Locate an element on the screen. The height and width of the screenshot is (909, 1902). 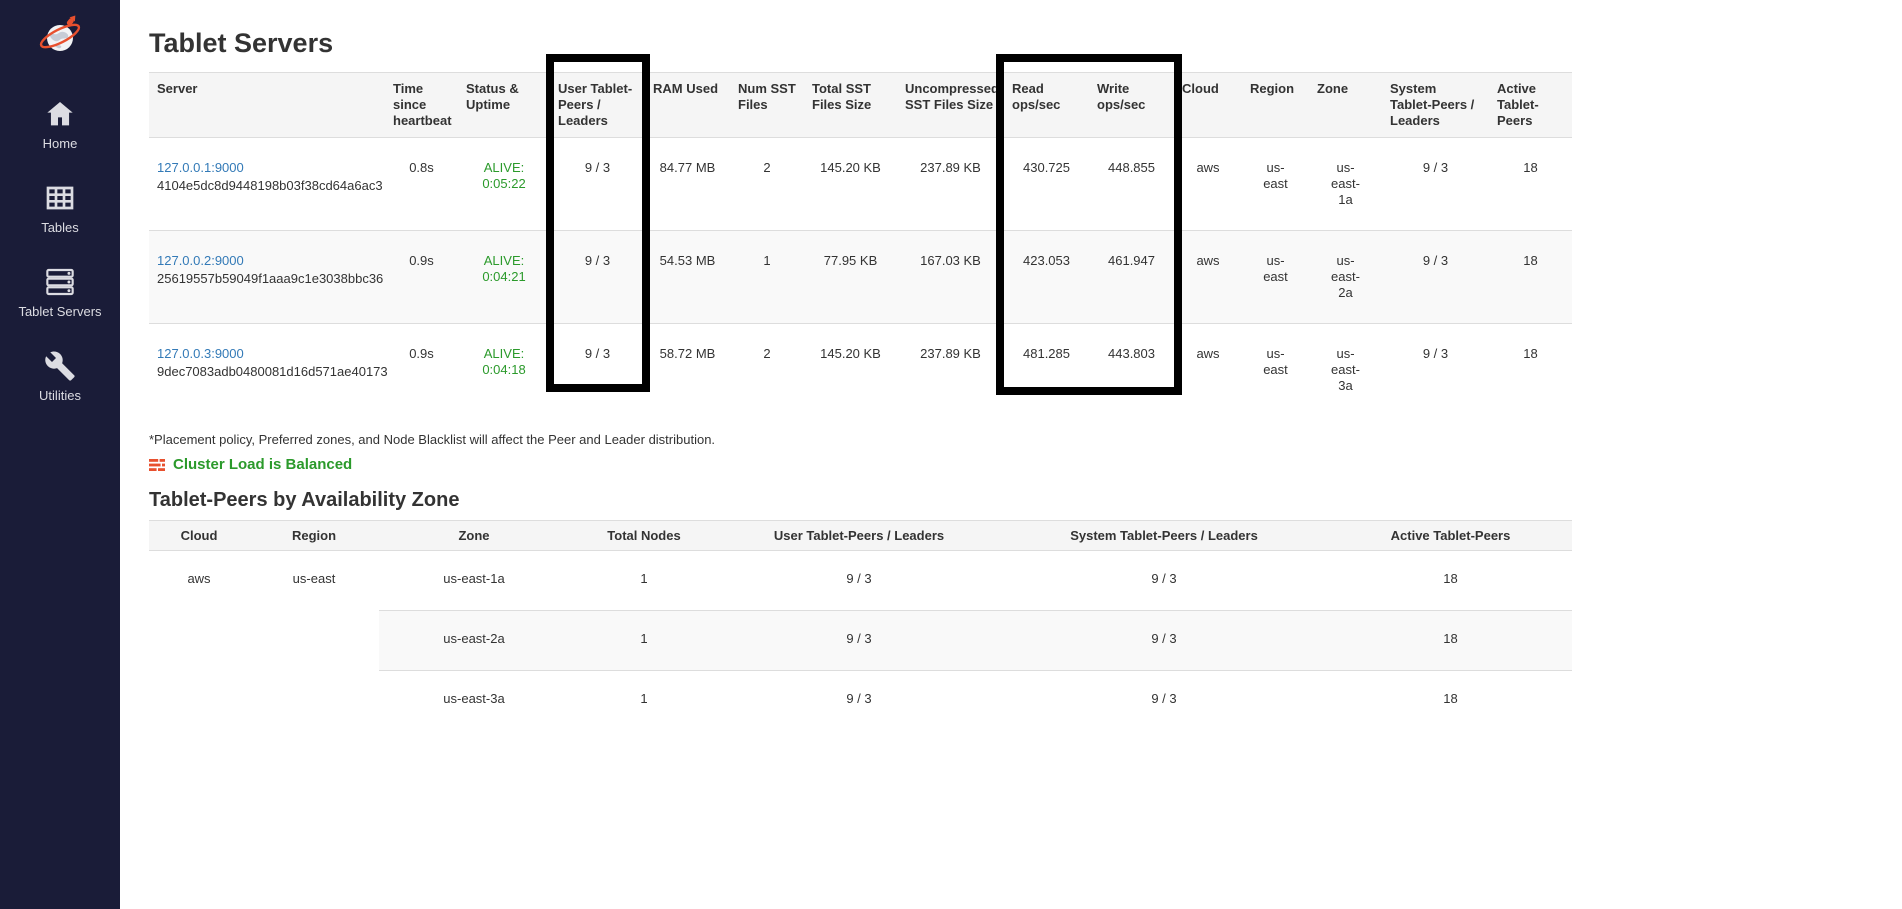
write-ops-cell: 443.803 is located at coordinates (1131, 369).